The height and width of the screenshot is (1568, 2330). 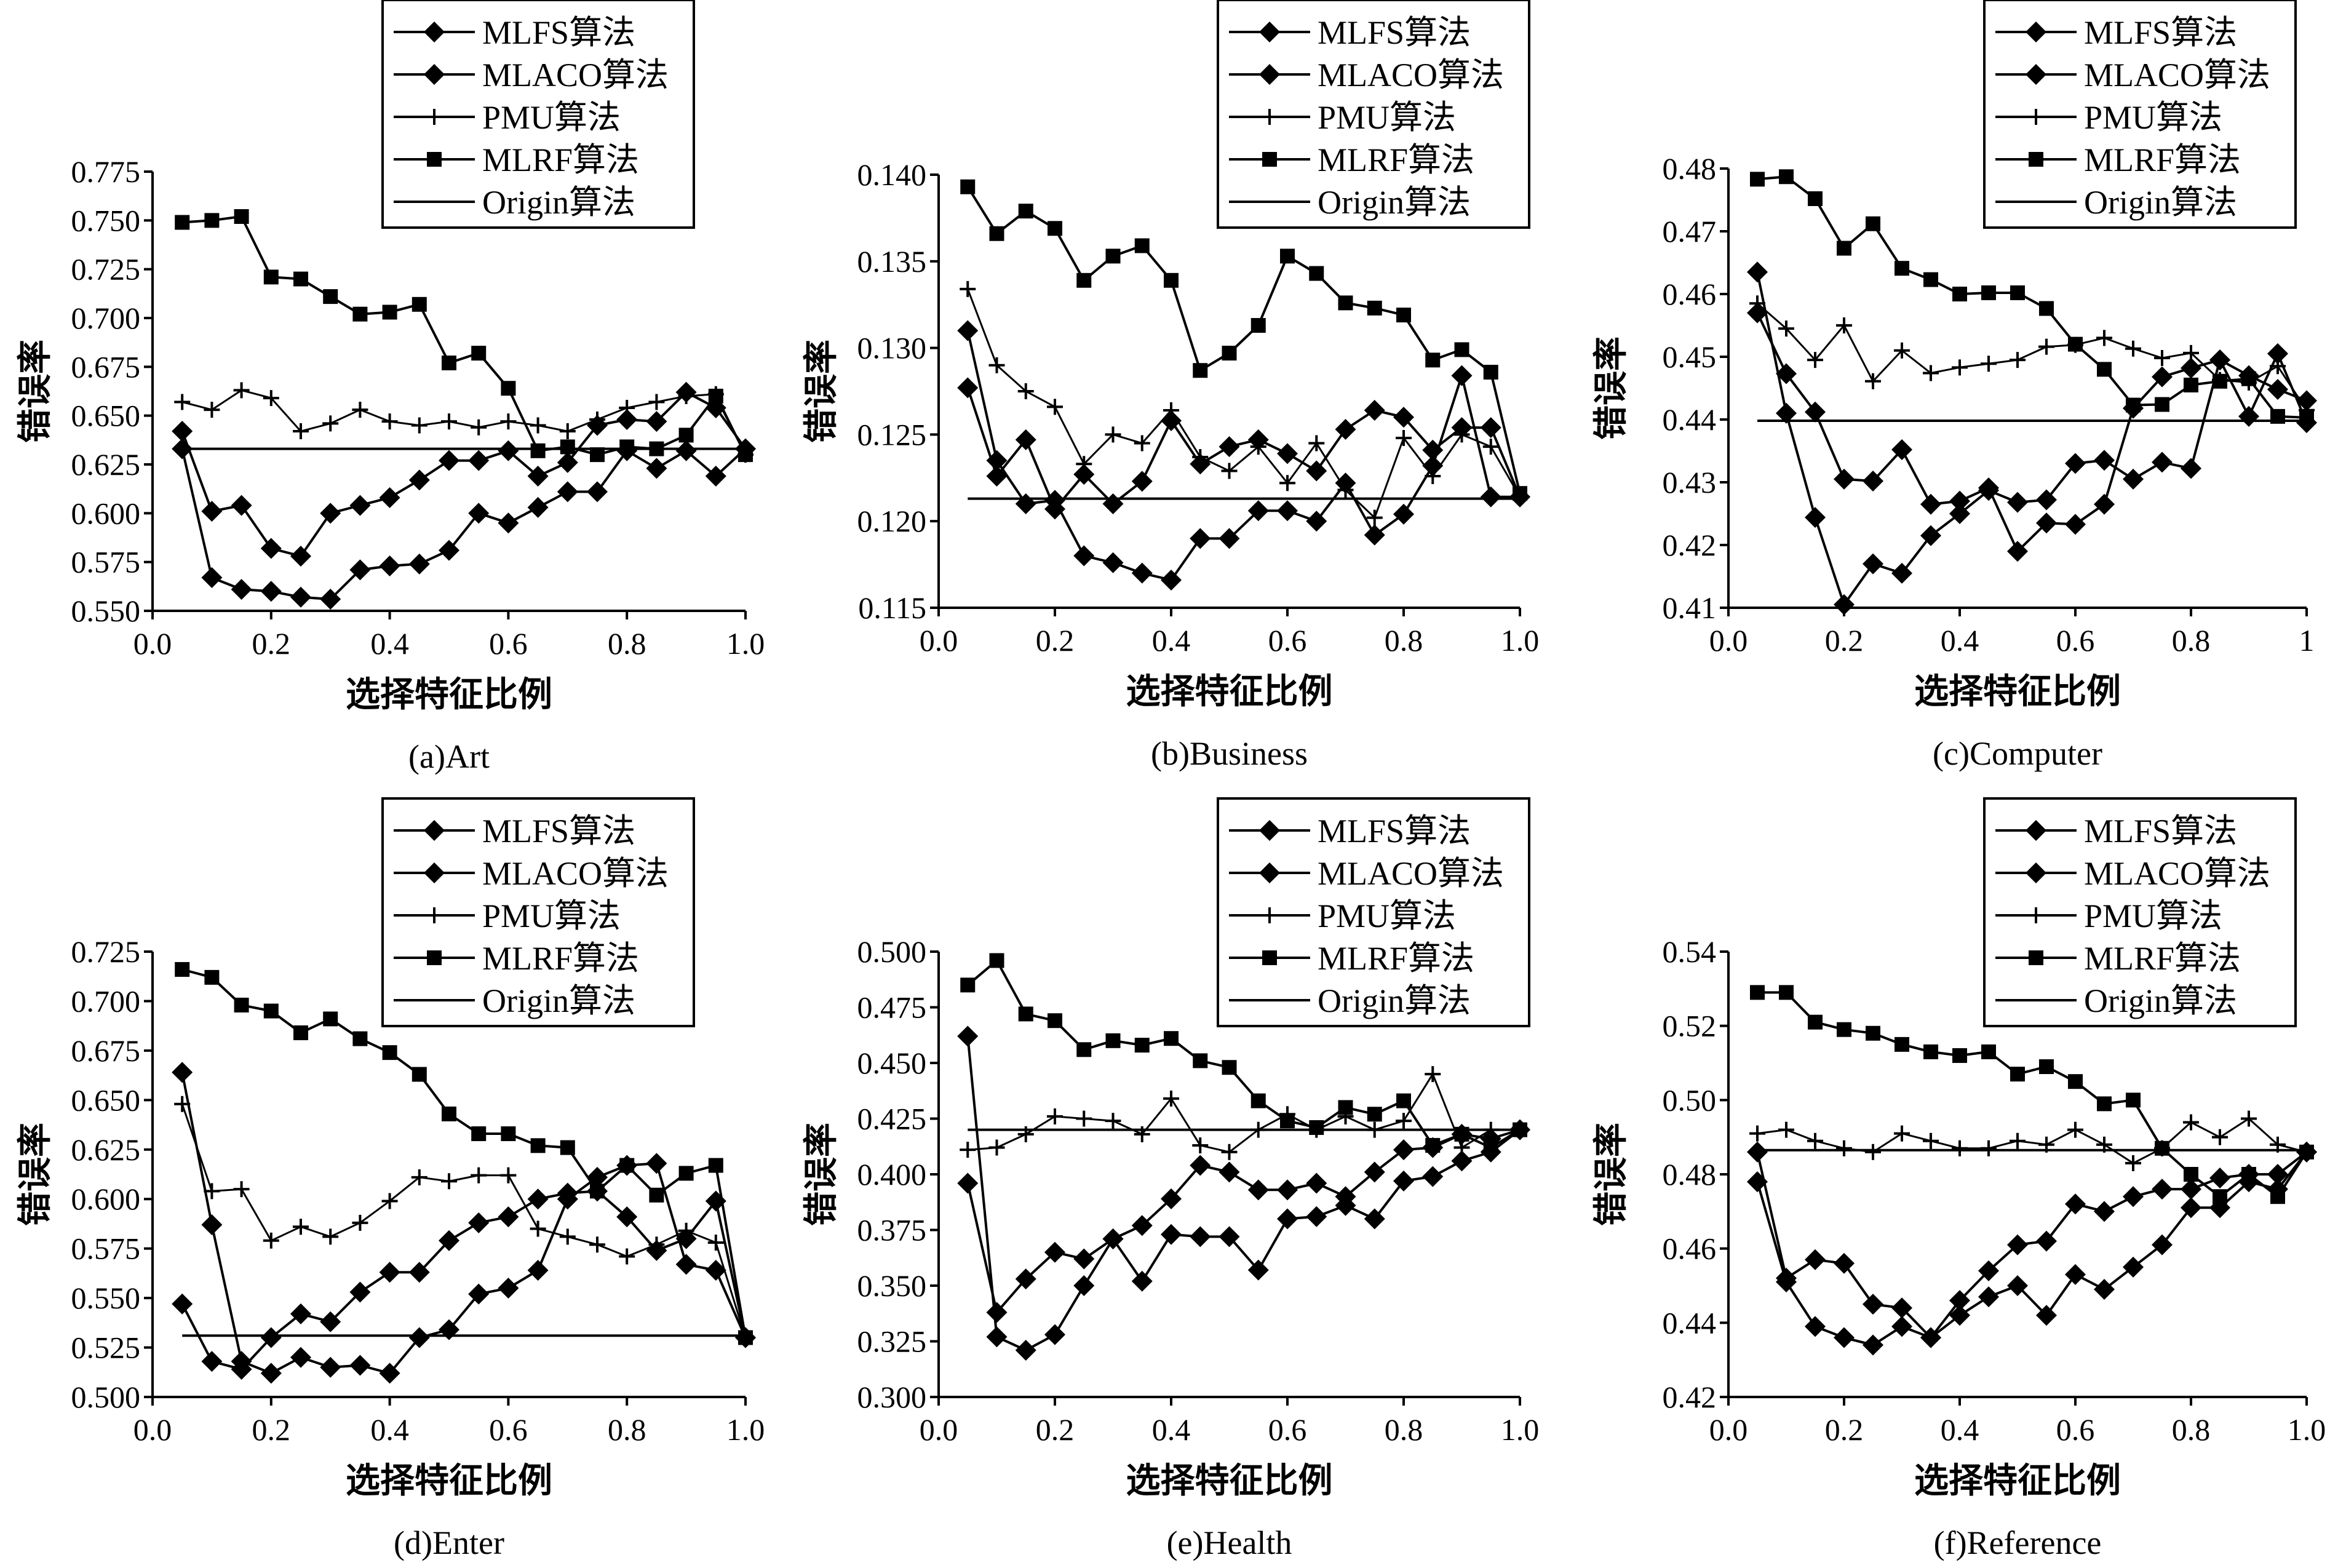 What do you see at coordinates (892, 261) in the screenshot?
I see `y-tick-label: 0.135` at bounding box center [892, 261].